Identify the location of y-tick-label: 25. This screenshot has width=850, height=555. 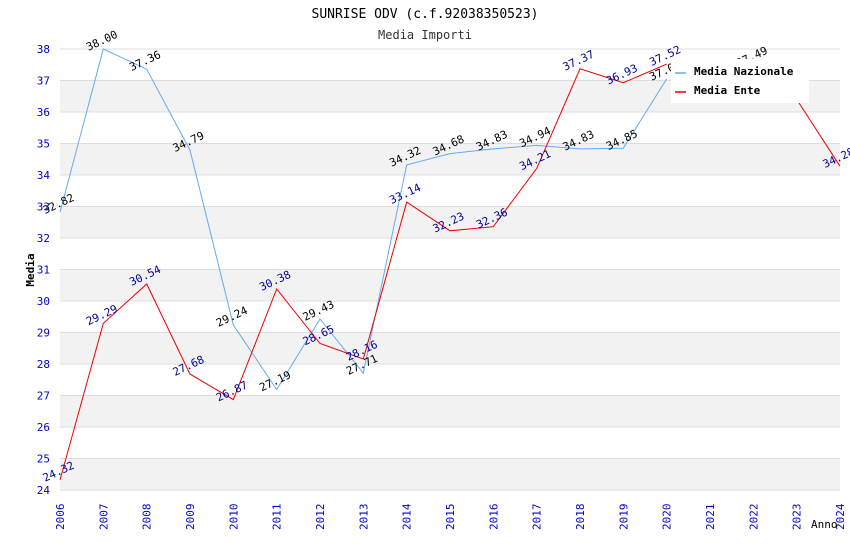
(43, 459).